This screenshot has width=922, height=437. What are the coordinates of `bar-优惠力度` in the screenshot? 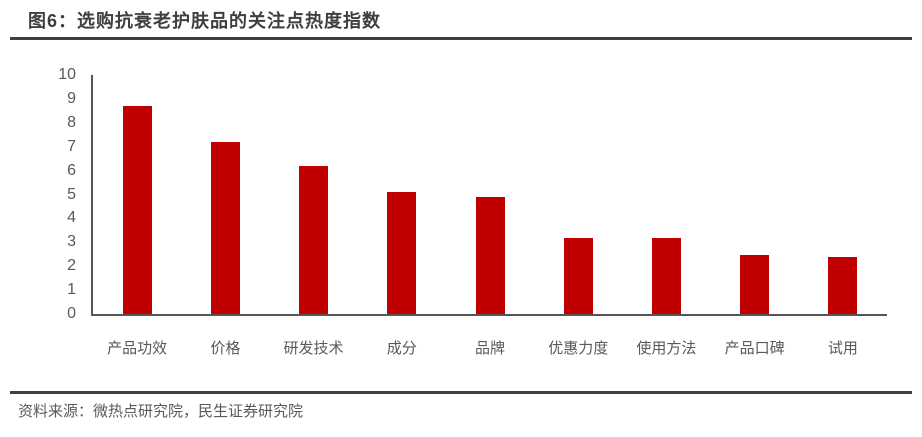 It's located at (578, 275).